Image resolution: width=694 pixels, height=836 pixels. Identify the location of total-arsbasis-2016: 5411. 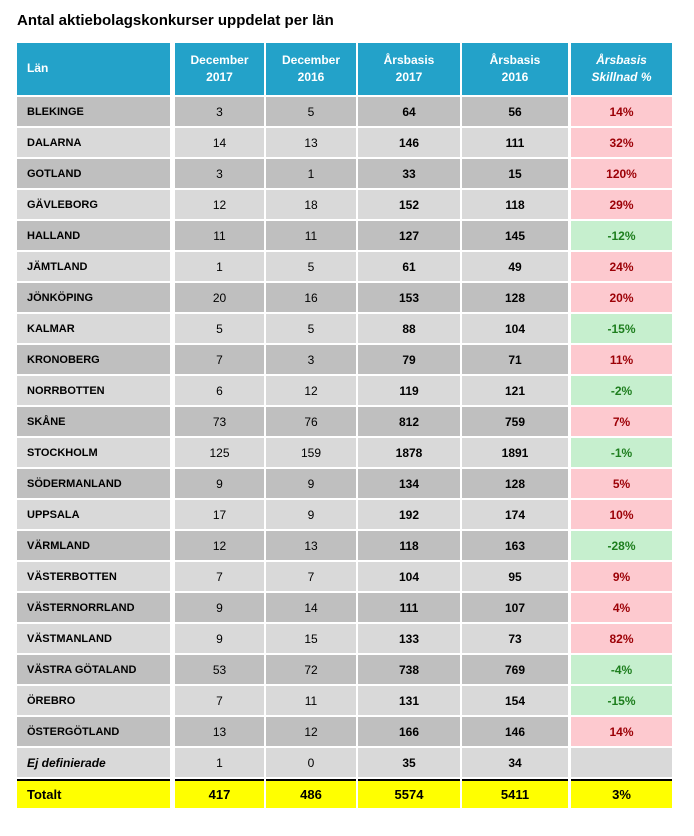
(515, 793).